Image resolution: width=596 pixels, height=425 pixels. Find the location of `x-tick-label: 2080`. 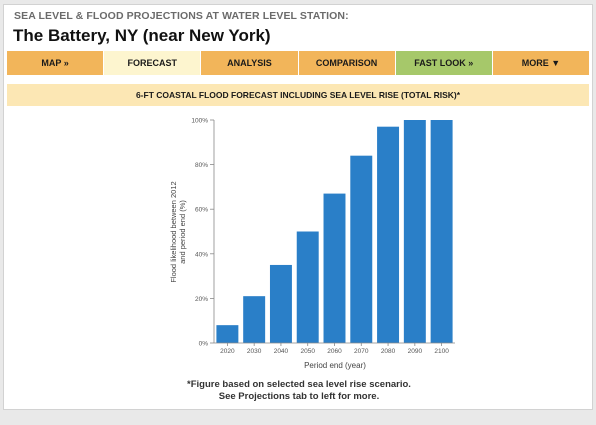

x-tick-label: 2080 is located at coordinates (388, 351).